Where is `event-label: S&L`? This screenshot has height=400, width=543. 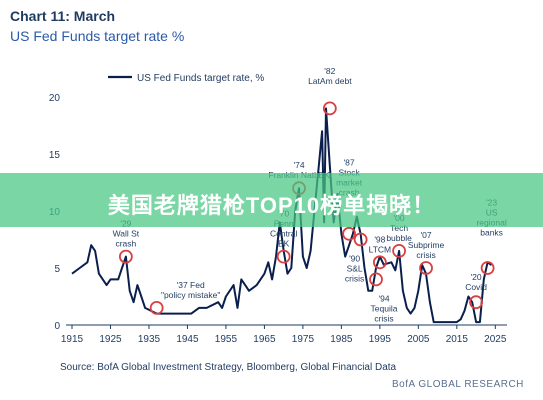 event-label: S&L is located at coordinates (355, 269).